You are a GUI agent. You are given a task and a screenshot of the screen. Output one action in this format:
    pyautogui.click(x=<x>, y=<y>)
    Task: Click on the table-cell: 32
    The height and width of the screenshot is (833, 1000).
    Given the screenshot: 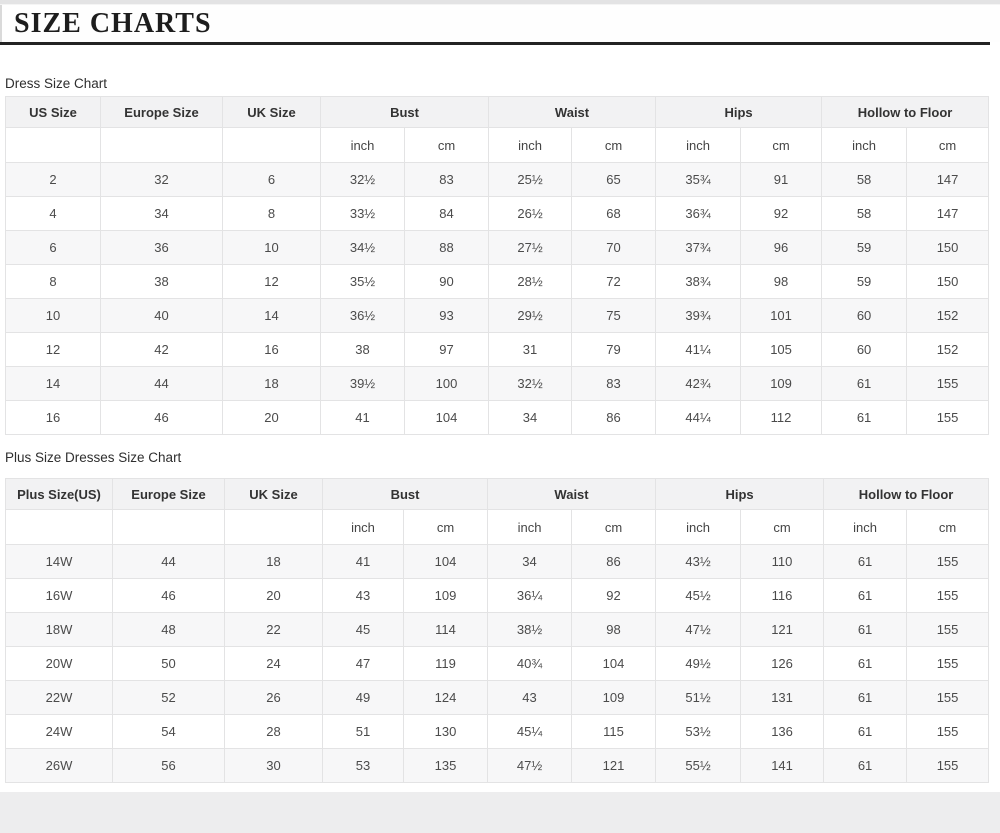 What is the action you would take?
    pyautogui.click(x=161, y=179)
    